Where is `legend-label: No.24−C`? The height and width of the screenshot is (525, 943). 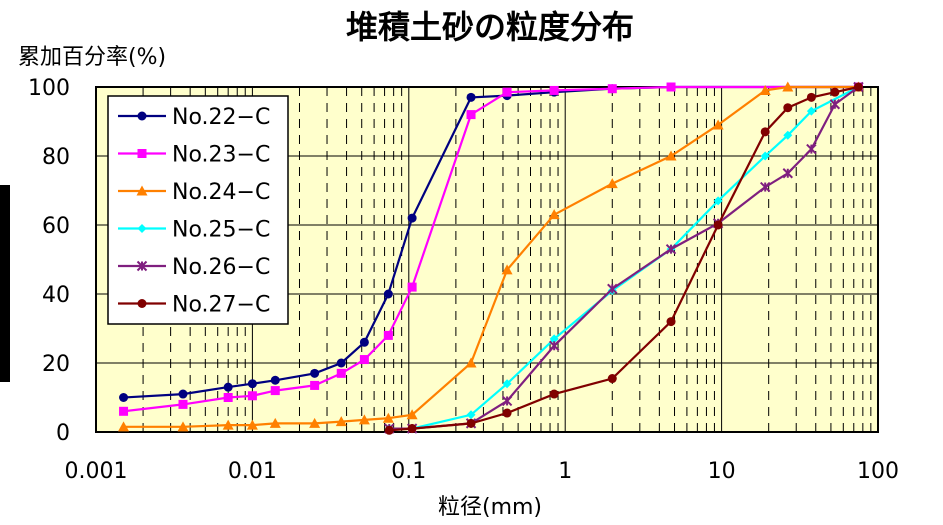
legend-label: No.24−C is located at coordinates (221, 192).